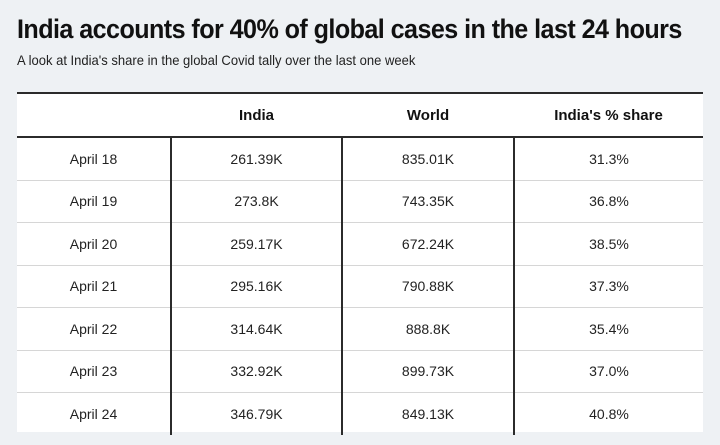 This screenshot has height=445, width=720. What do you see at coordinates (256, 371) in the screenshot?
I see `india-cell: 332.92K` at bounding box center [256, 371].